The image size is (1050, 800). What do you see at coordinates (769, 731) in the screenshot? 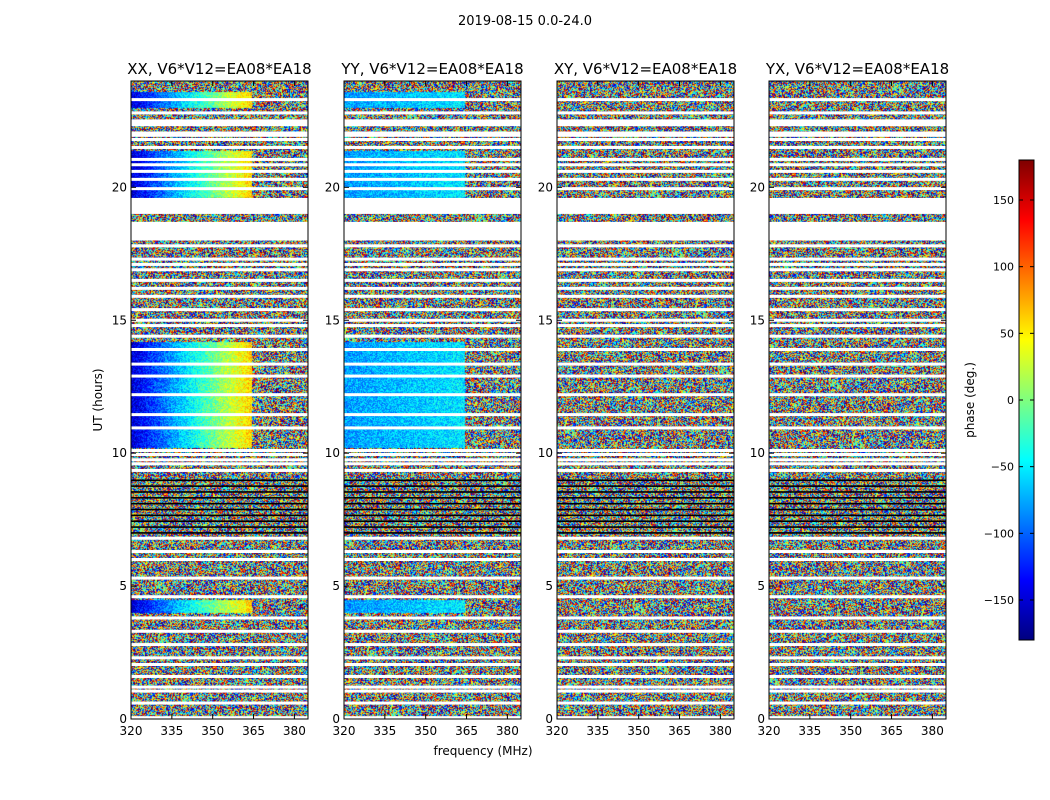
I see `x-tick-label: 320` at bounding box center [769, 731].